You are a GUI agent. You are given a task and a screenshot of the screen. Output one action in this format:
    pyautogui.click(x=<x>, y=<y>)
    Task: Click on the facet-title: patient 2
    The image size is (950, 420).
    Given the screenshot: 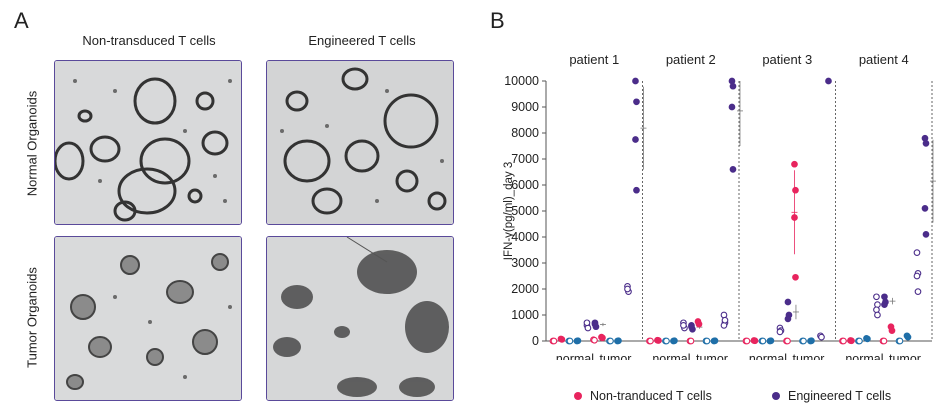 What is the action you would take?
    pyautogui.click(x=691, y=59)
    